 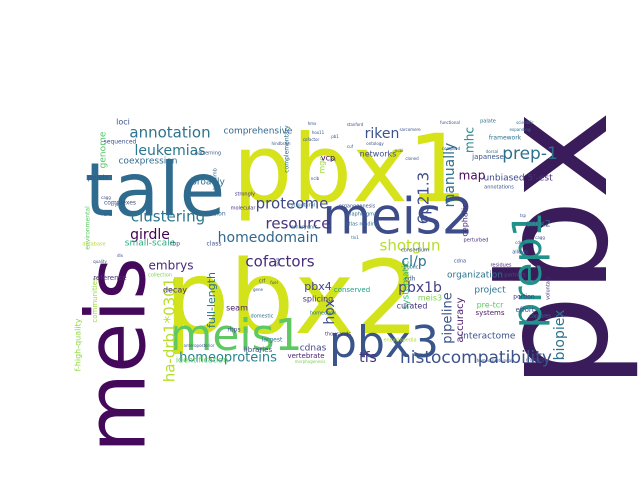 I want to click on cloud-word: curated, so click(x=412, y=306).